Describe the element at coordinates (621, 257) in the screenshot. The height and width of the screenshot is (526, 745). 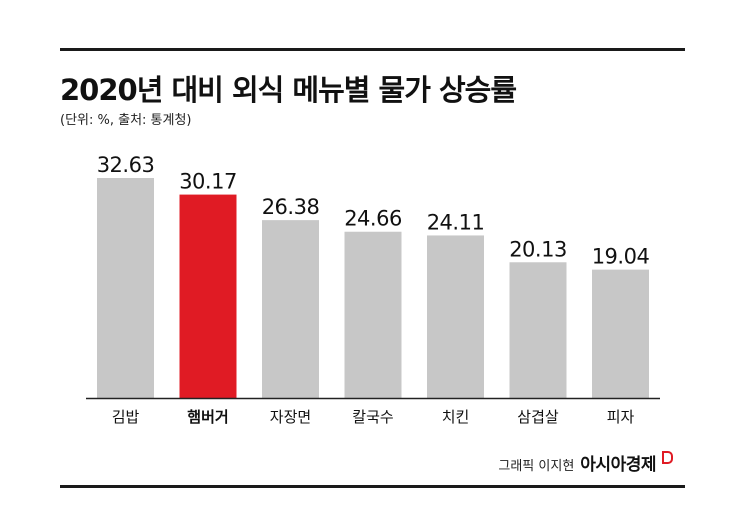
I see `value-label-6: 19.04` at that location.